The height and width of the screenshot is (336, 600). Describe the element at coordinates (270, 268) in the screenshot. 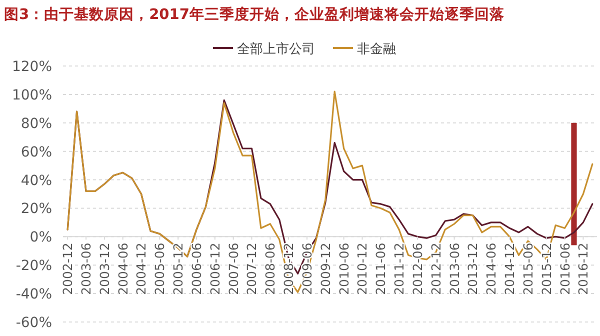

I see `x-tick-label: 2008-06` at that location.